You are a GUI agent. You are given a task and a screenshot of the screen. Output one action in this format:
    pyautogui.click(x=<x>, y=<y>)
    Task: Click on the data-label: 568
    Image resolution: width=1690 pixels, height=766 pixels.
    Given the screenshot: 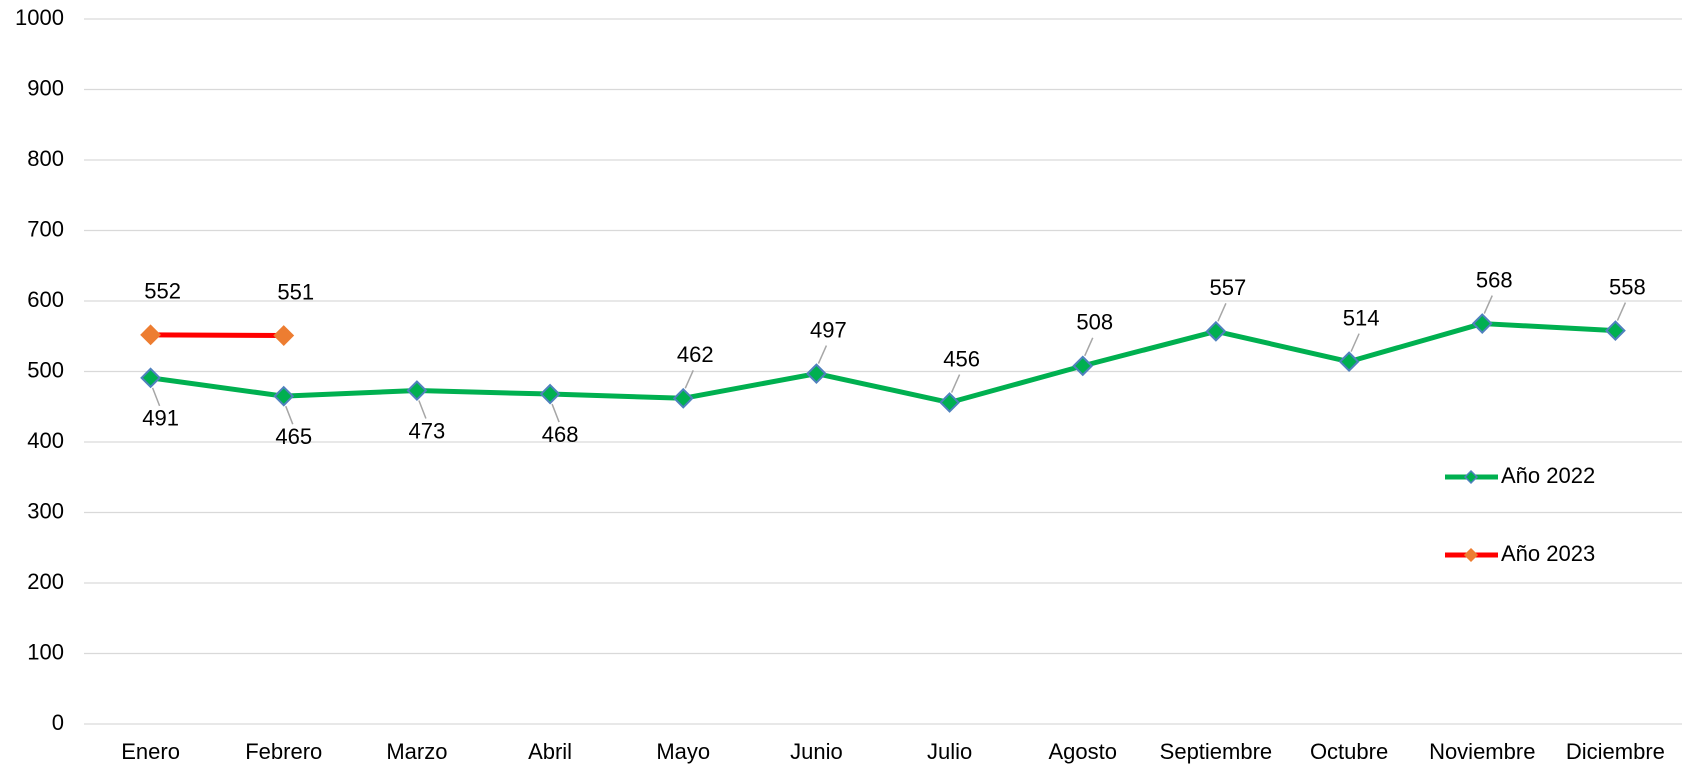 What is the action you would take?
    pyautogui.click(x=1494, y=279)
    